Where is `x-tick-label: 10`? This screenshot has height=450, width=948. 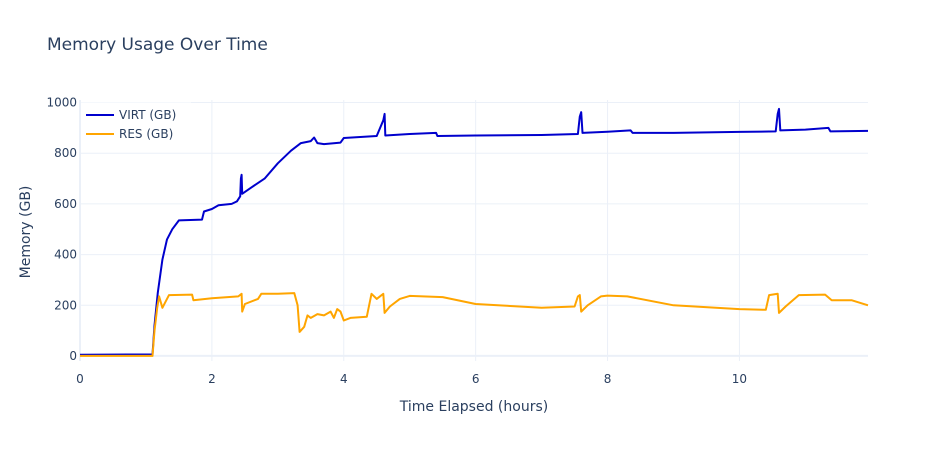
x-tick-label: 10 is located at coordinates (739, 379).